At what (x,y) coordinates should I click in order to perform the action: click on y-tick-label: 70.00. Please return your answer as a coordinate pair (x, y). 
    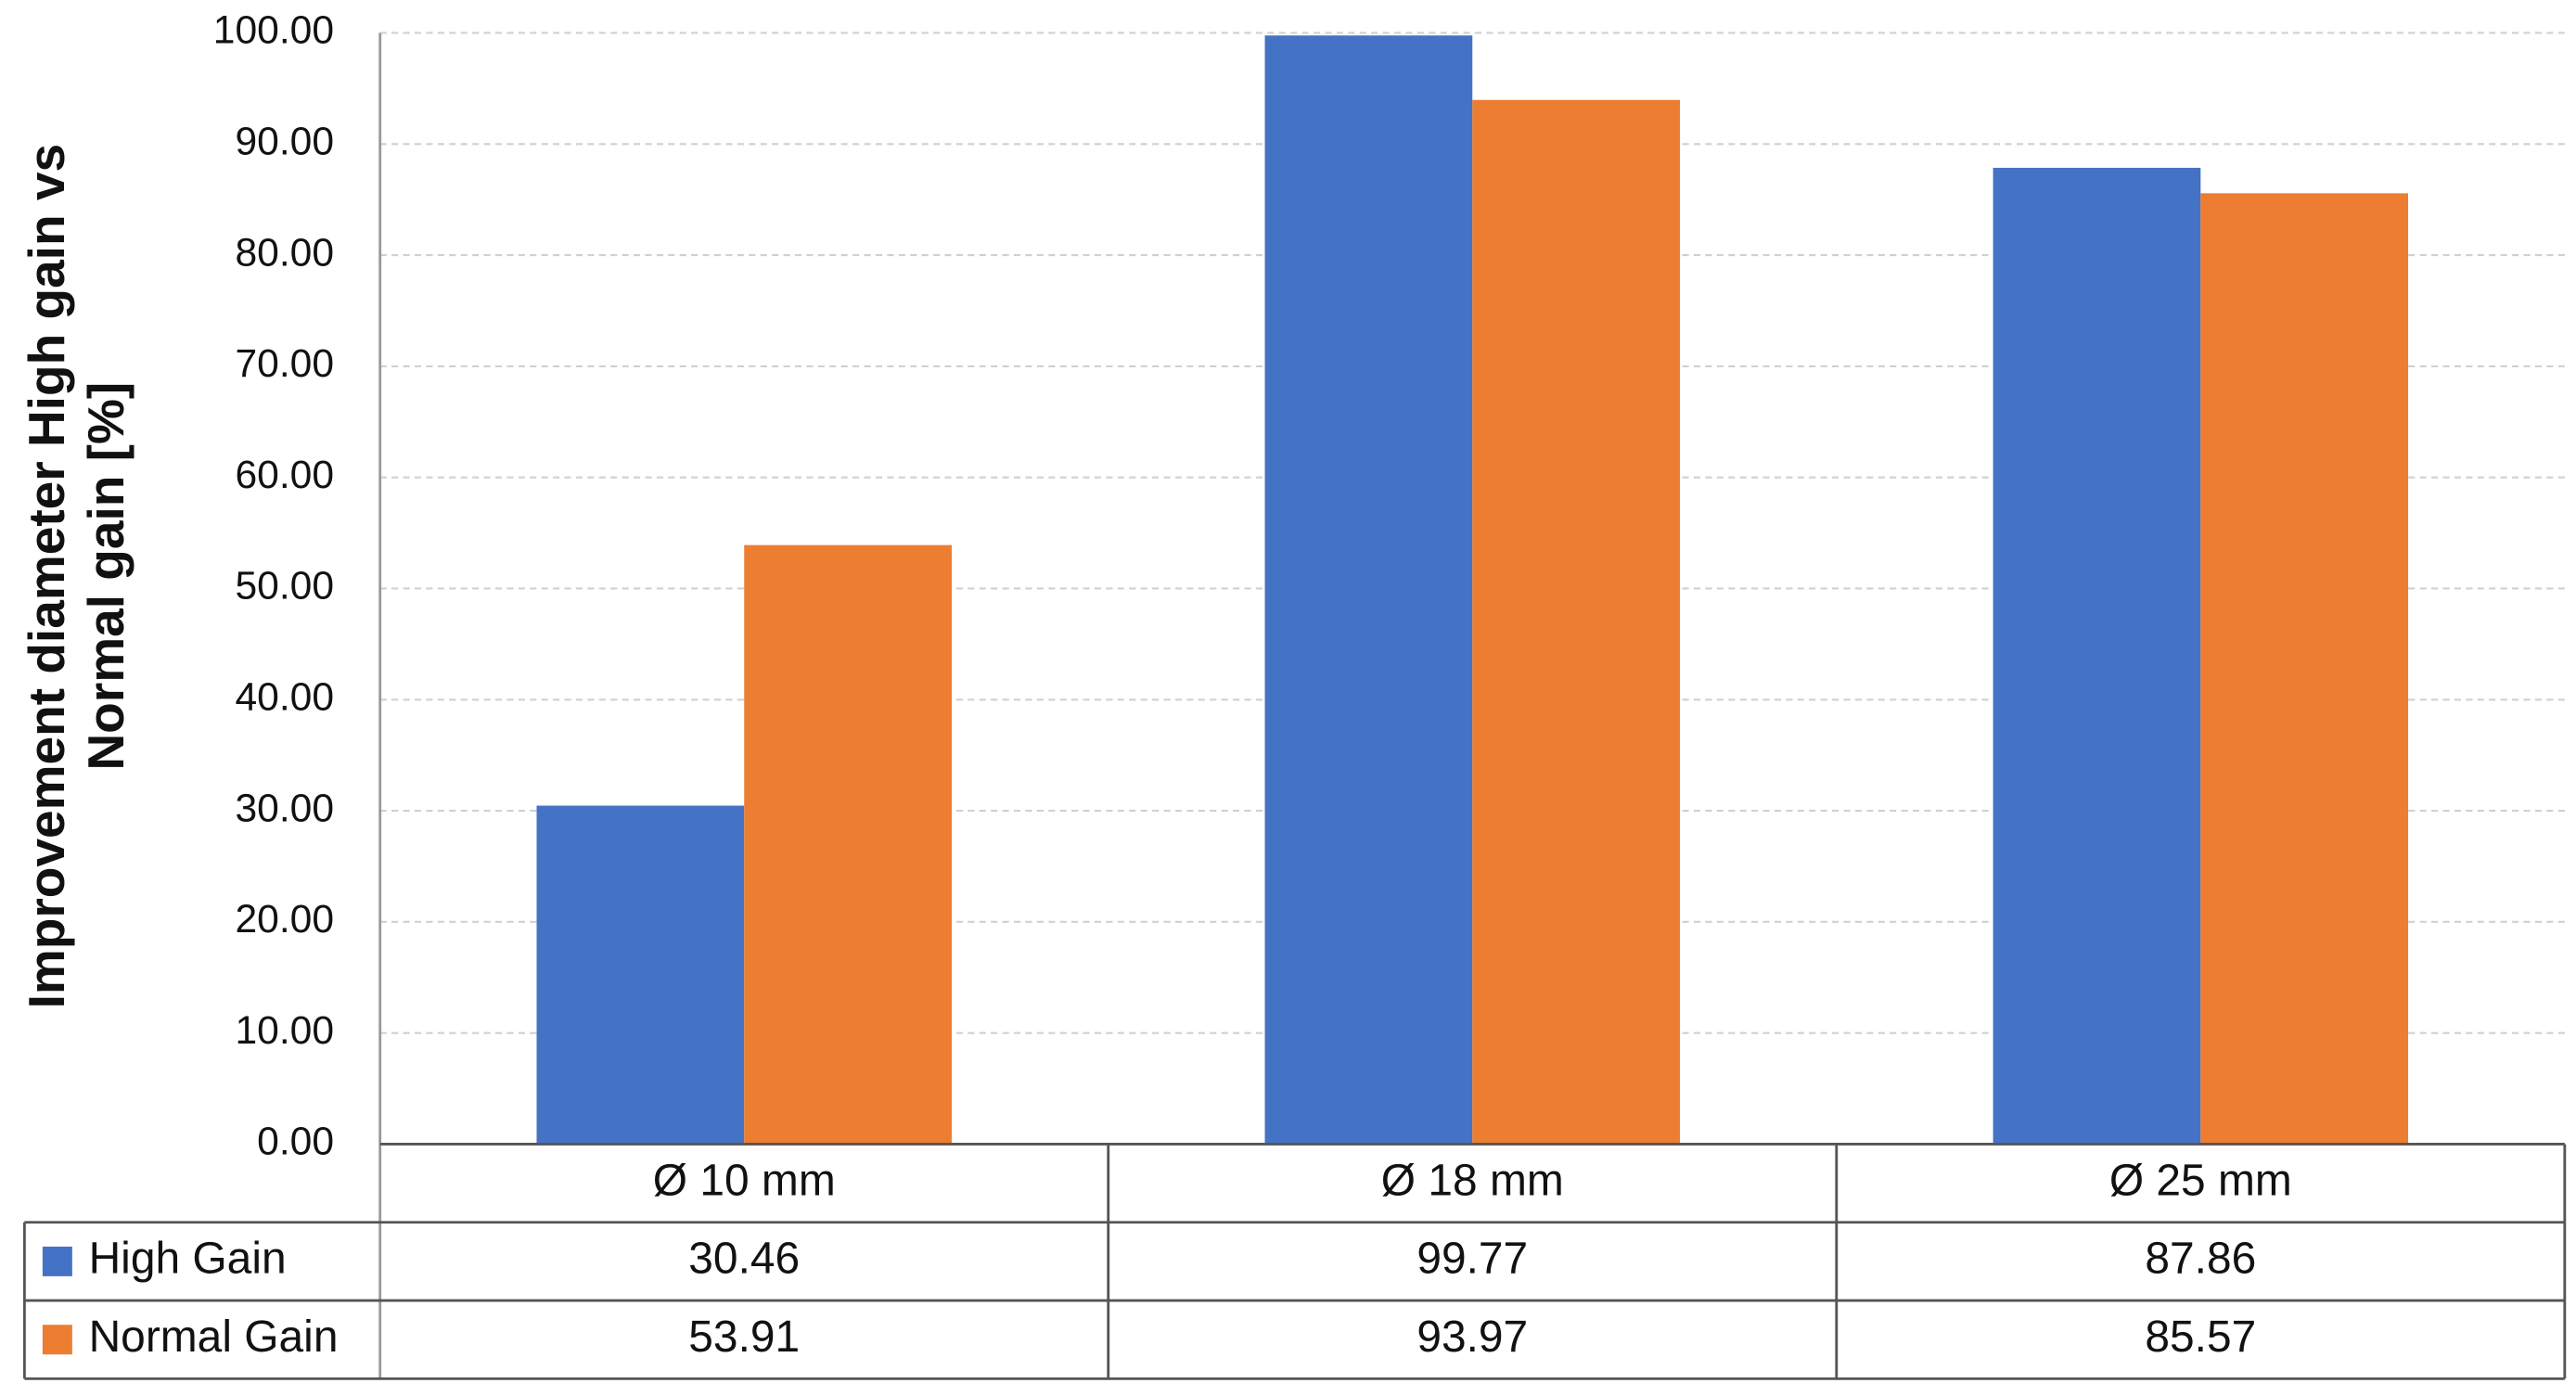
    Looking at the image, I should click on (284, 363).